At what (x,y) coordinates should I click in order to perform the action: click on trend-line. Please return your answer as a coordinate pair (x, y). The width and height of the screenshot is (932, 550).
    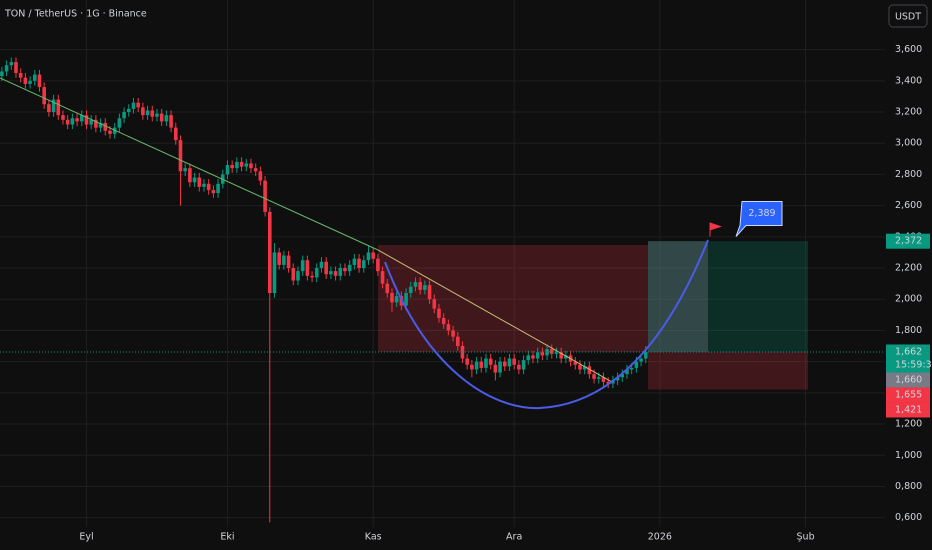
    Looking at the image, I should click on (189, 164).